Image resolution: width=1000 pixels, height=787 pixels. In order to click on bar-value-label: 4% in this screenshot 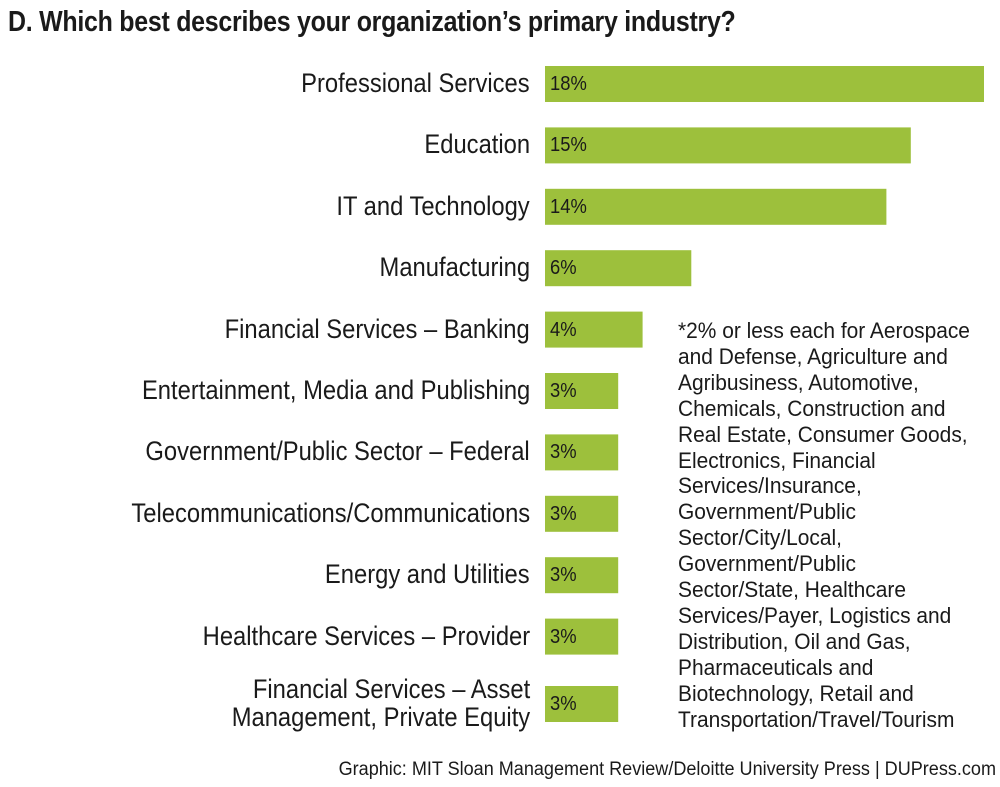, I will do `click(563, 329)`.